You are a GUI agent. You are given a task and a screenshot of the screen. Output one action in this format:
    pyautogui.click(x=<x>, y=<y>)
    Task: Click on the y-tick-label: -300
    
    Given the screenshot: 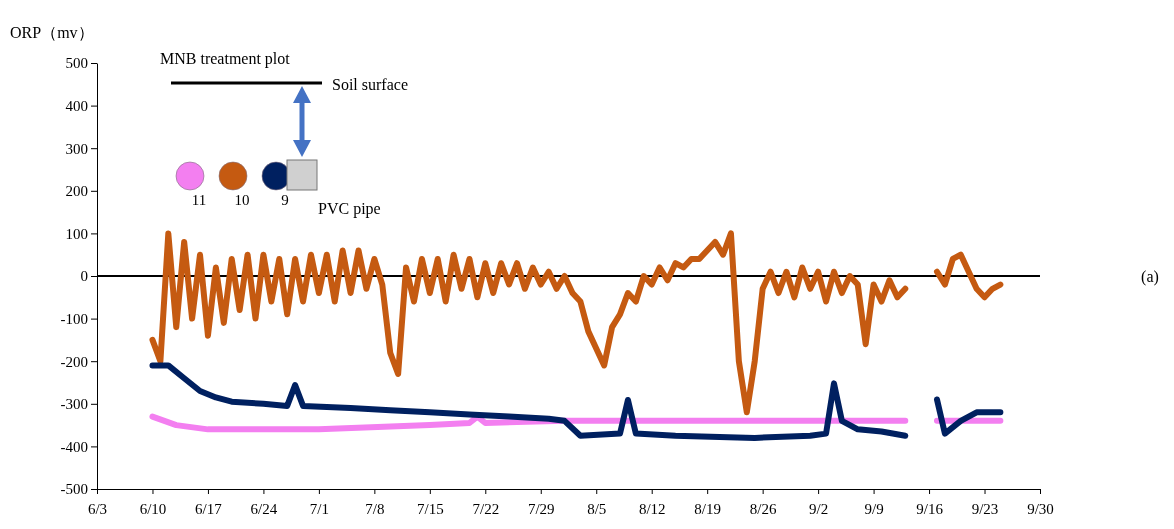 What is the action you would take?
    pyautogui.click(x=74, y=404)
    